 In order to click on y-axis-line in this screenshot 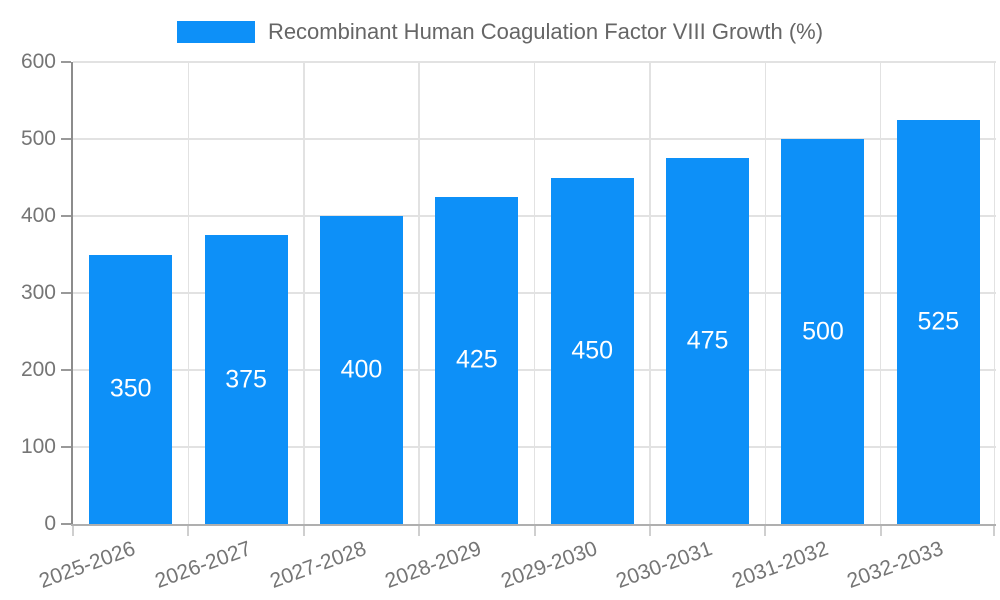, I will do `click(72, 294)`.